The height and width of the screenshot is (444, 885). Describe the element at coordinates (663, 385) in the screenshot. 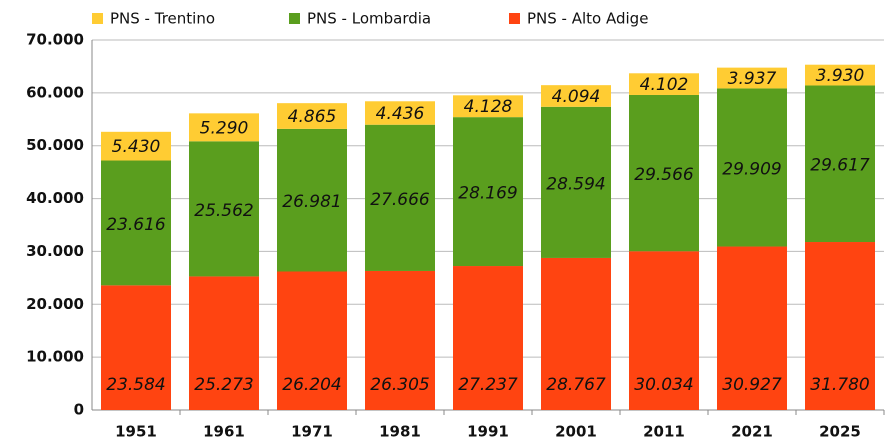

I see `data-label: 30.034` at that location.